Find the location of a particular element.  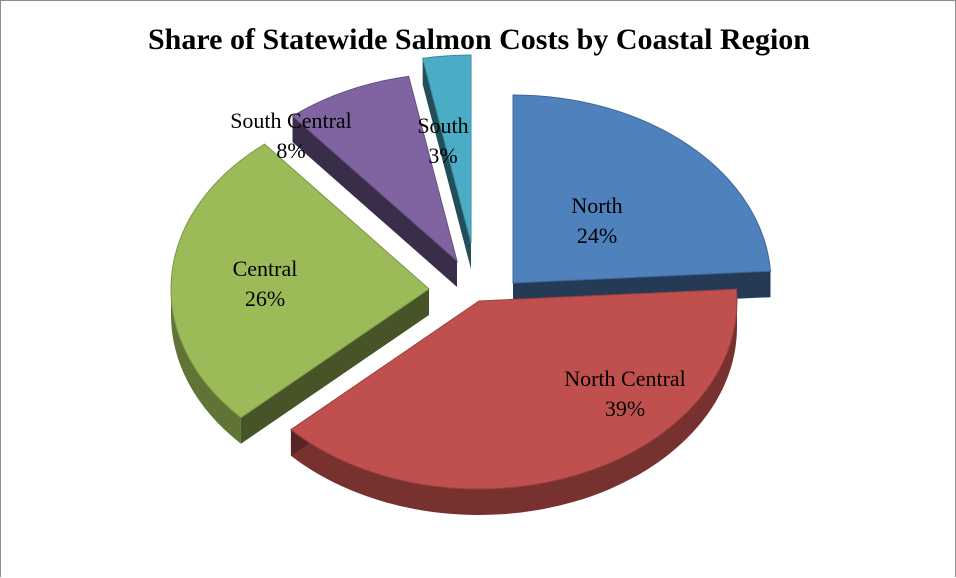

slice-south-central is located at coordinates (374, 169).